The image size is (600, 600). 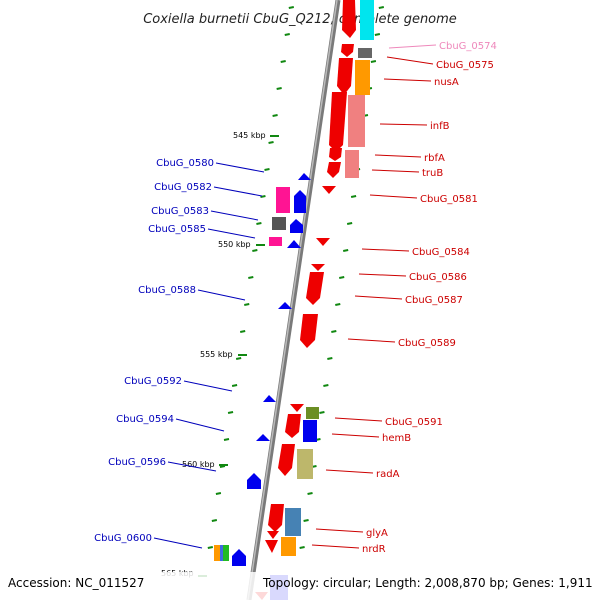 I want to click on gene-label: CbuG_0586, so click(x=438, y=277).